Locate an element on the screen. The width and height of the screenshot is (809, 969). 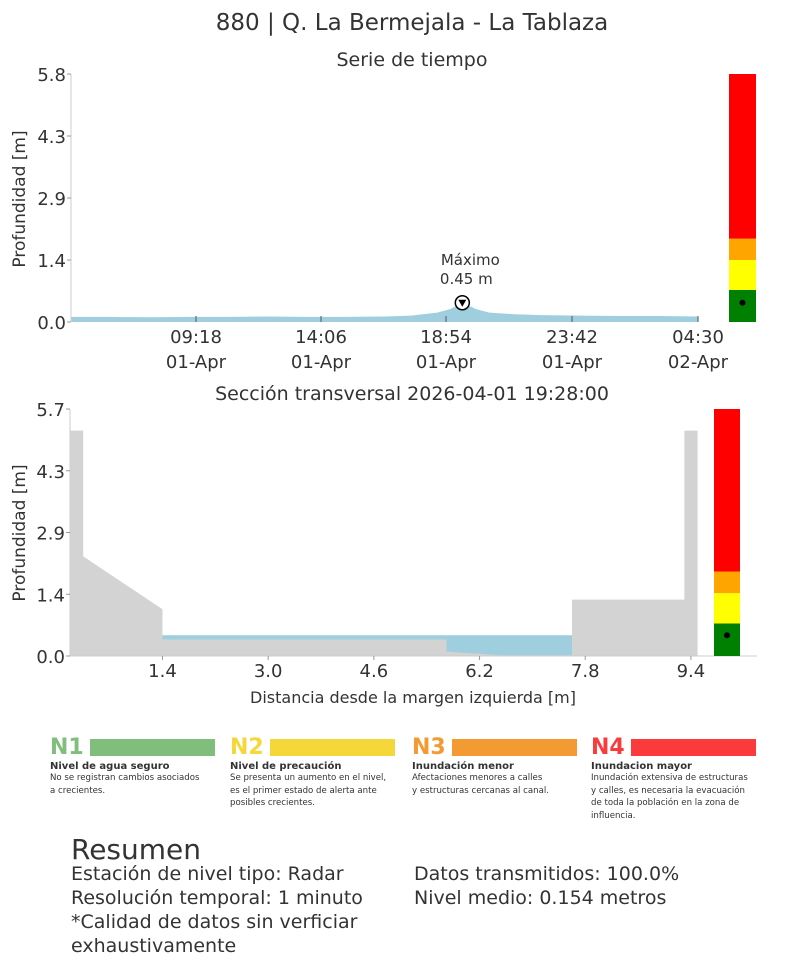
legend-description-line: Inundación extensiva de estructuras is located at coordinates (669, 778).